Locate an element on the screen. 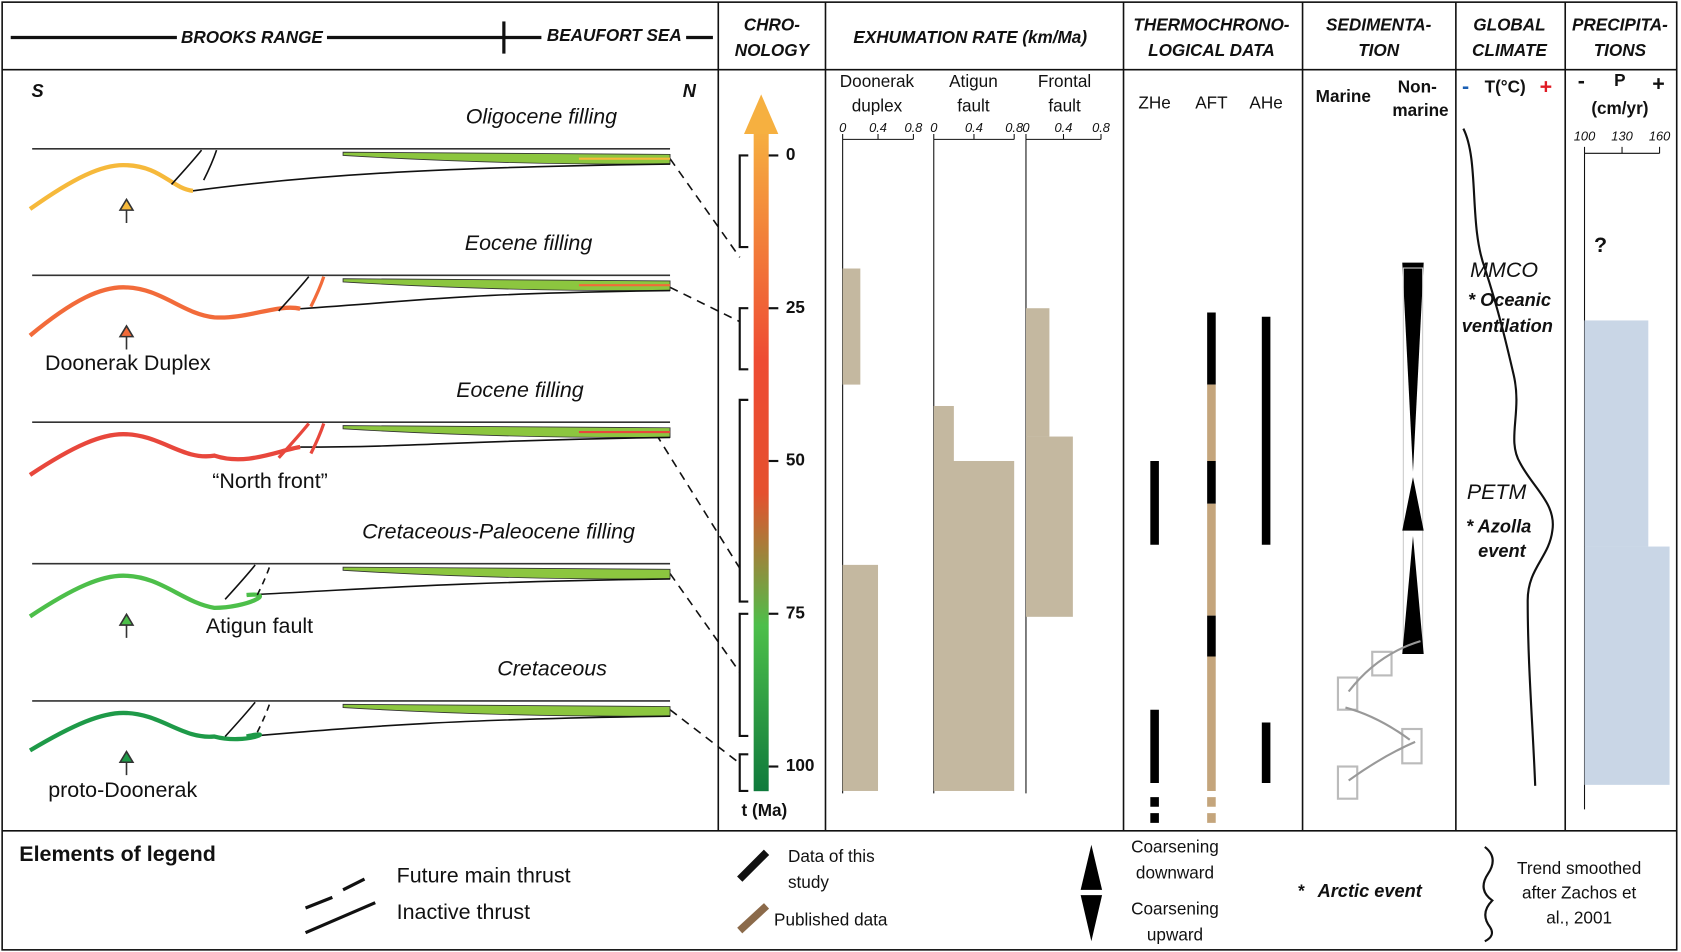  sedimentation-symbols is located at coordinates (1380, 531).